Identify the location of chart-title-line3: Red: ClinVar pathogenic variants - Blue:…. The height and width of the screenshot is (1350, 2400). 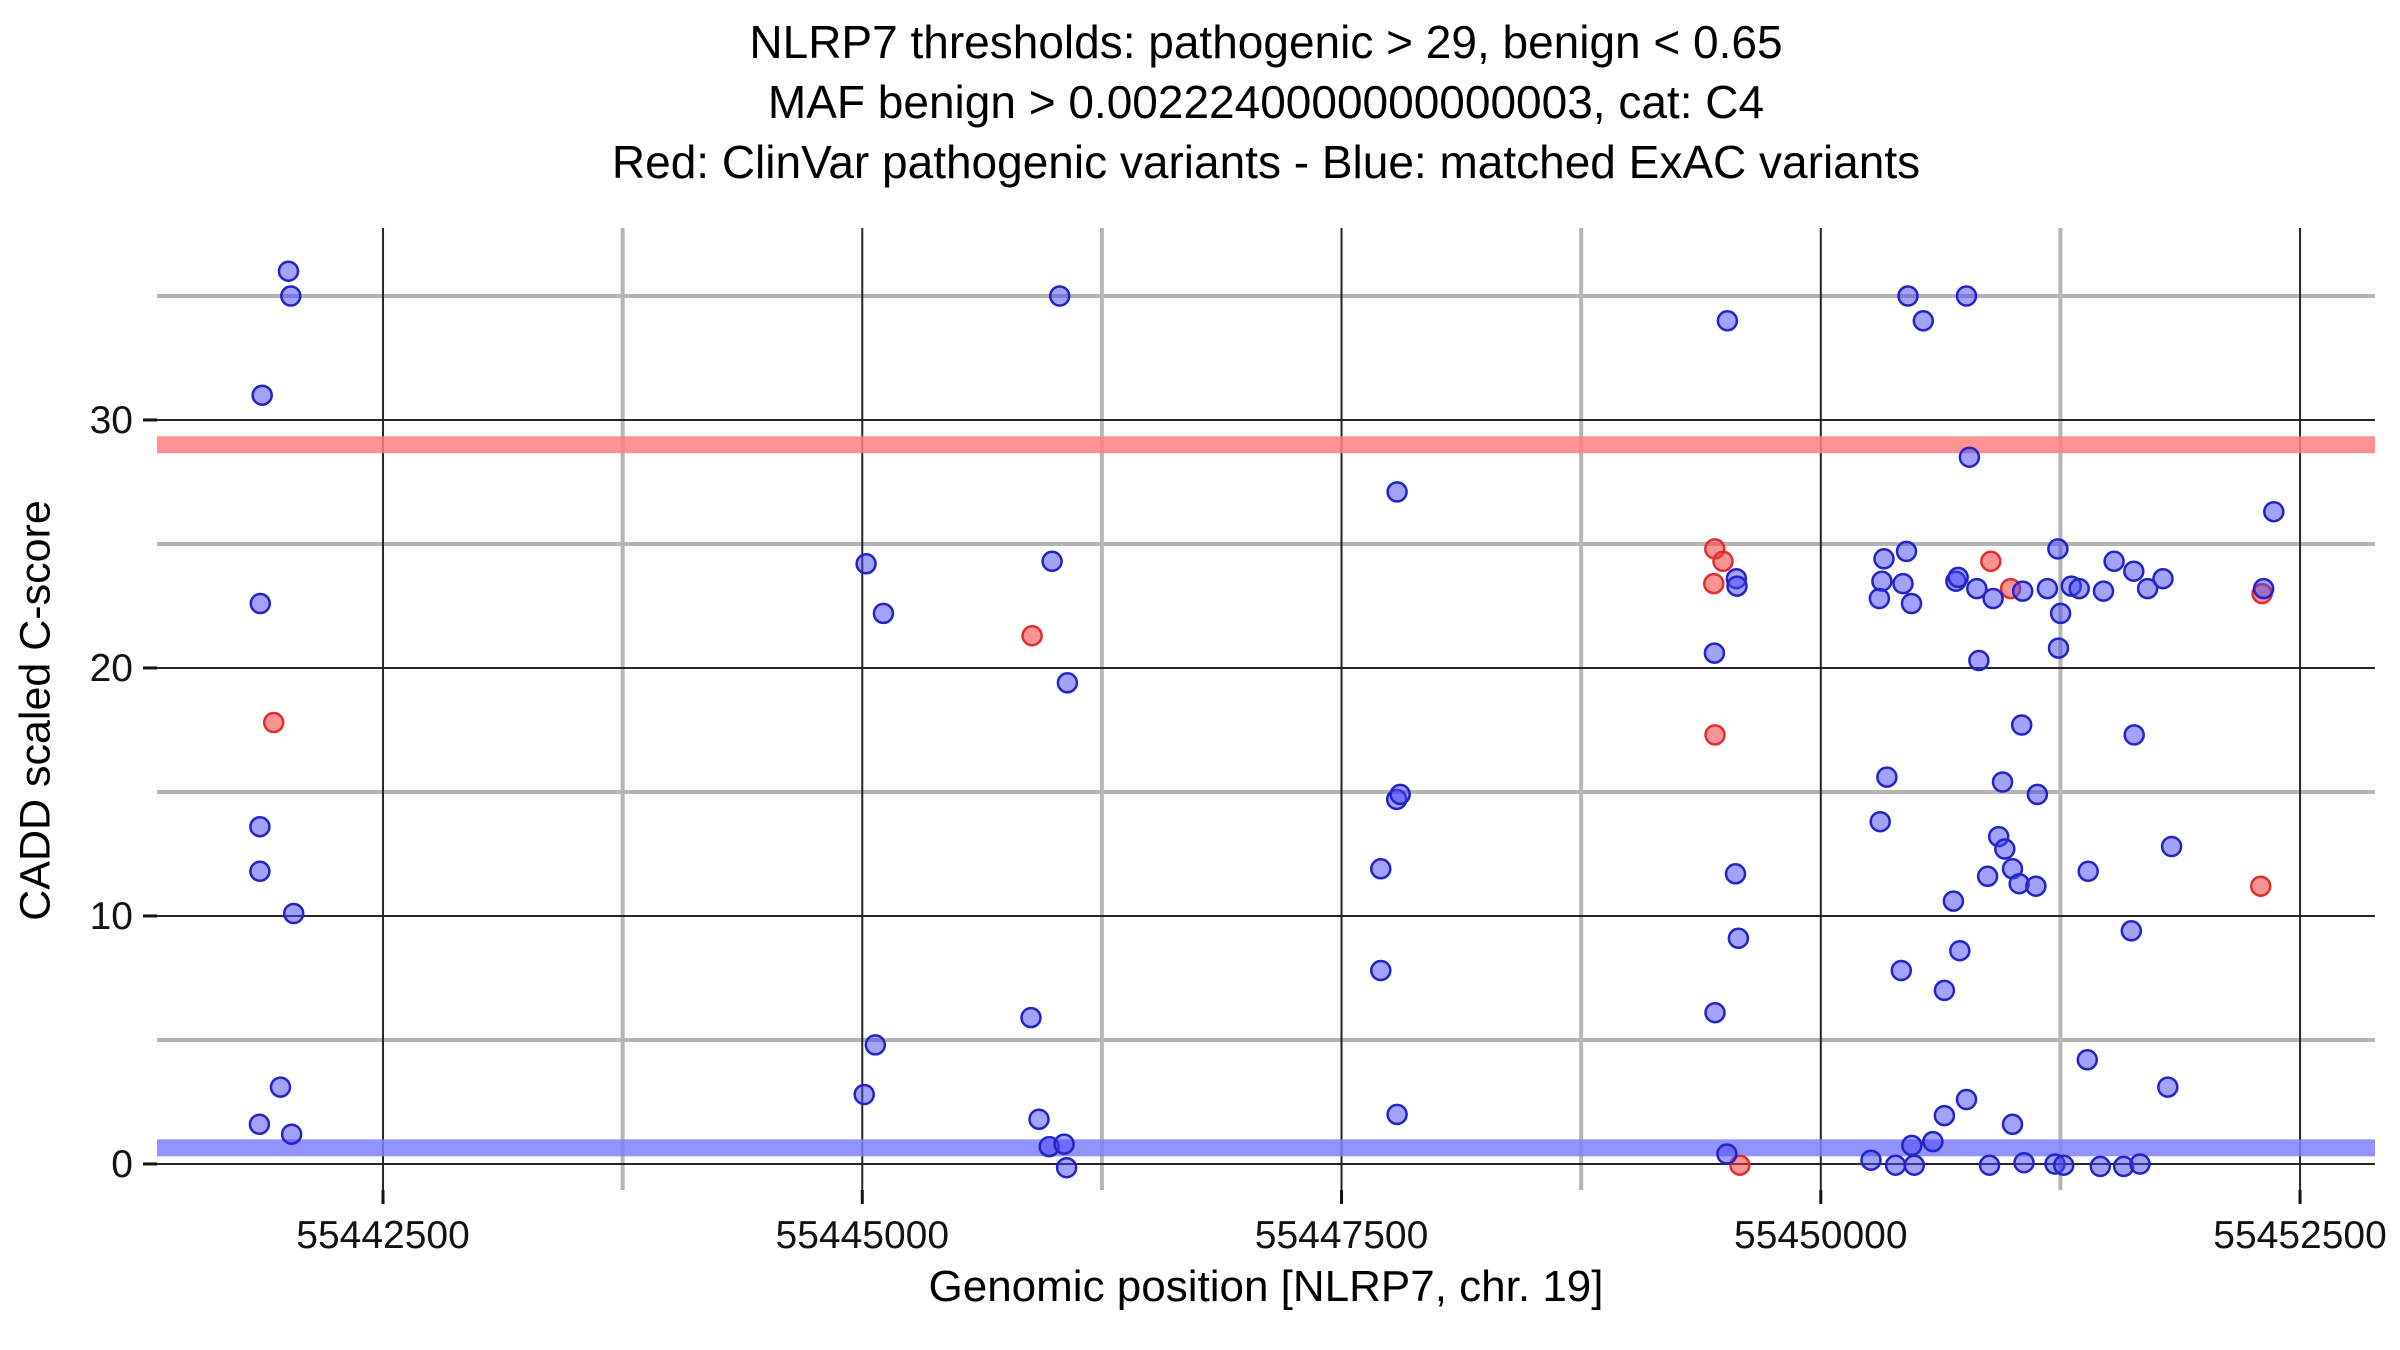
(1266, 162).